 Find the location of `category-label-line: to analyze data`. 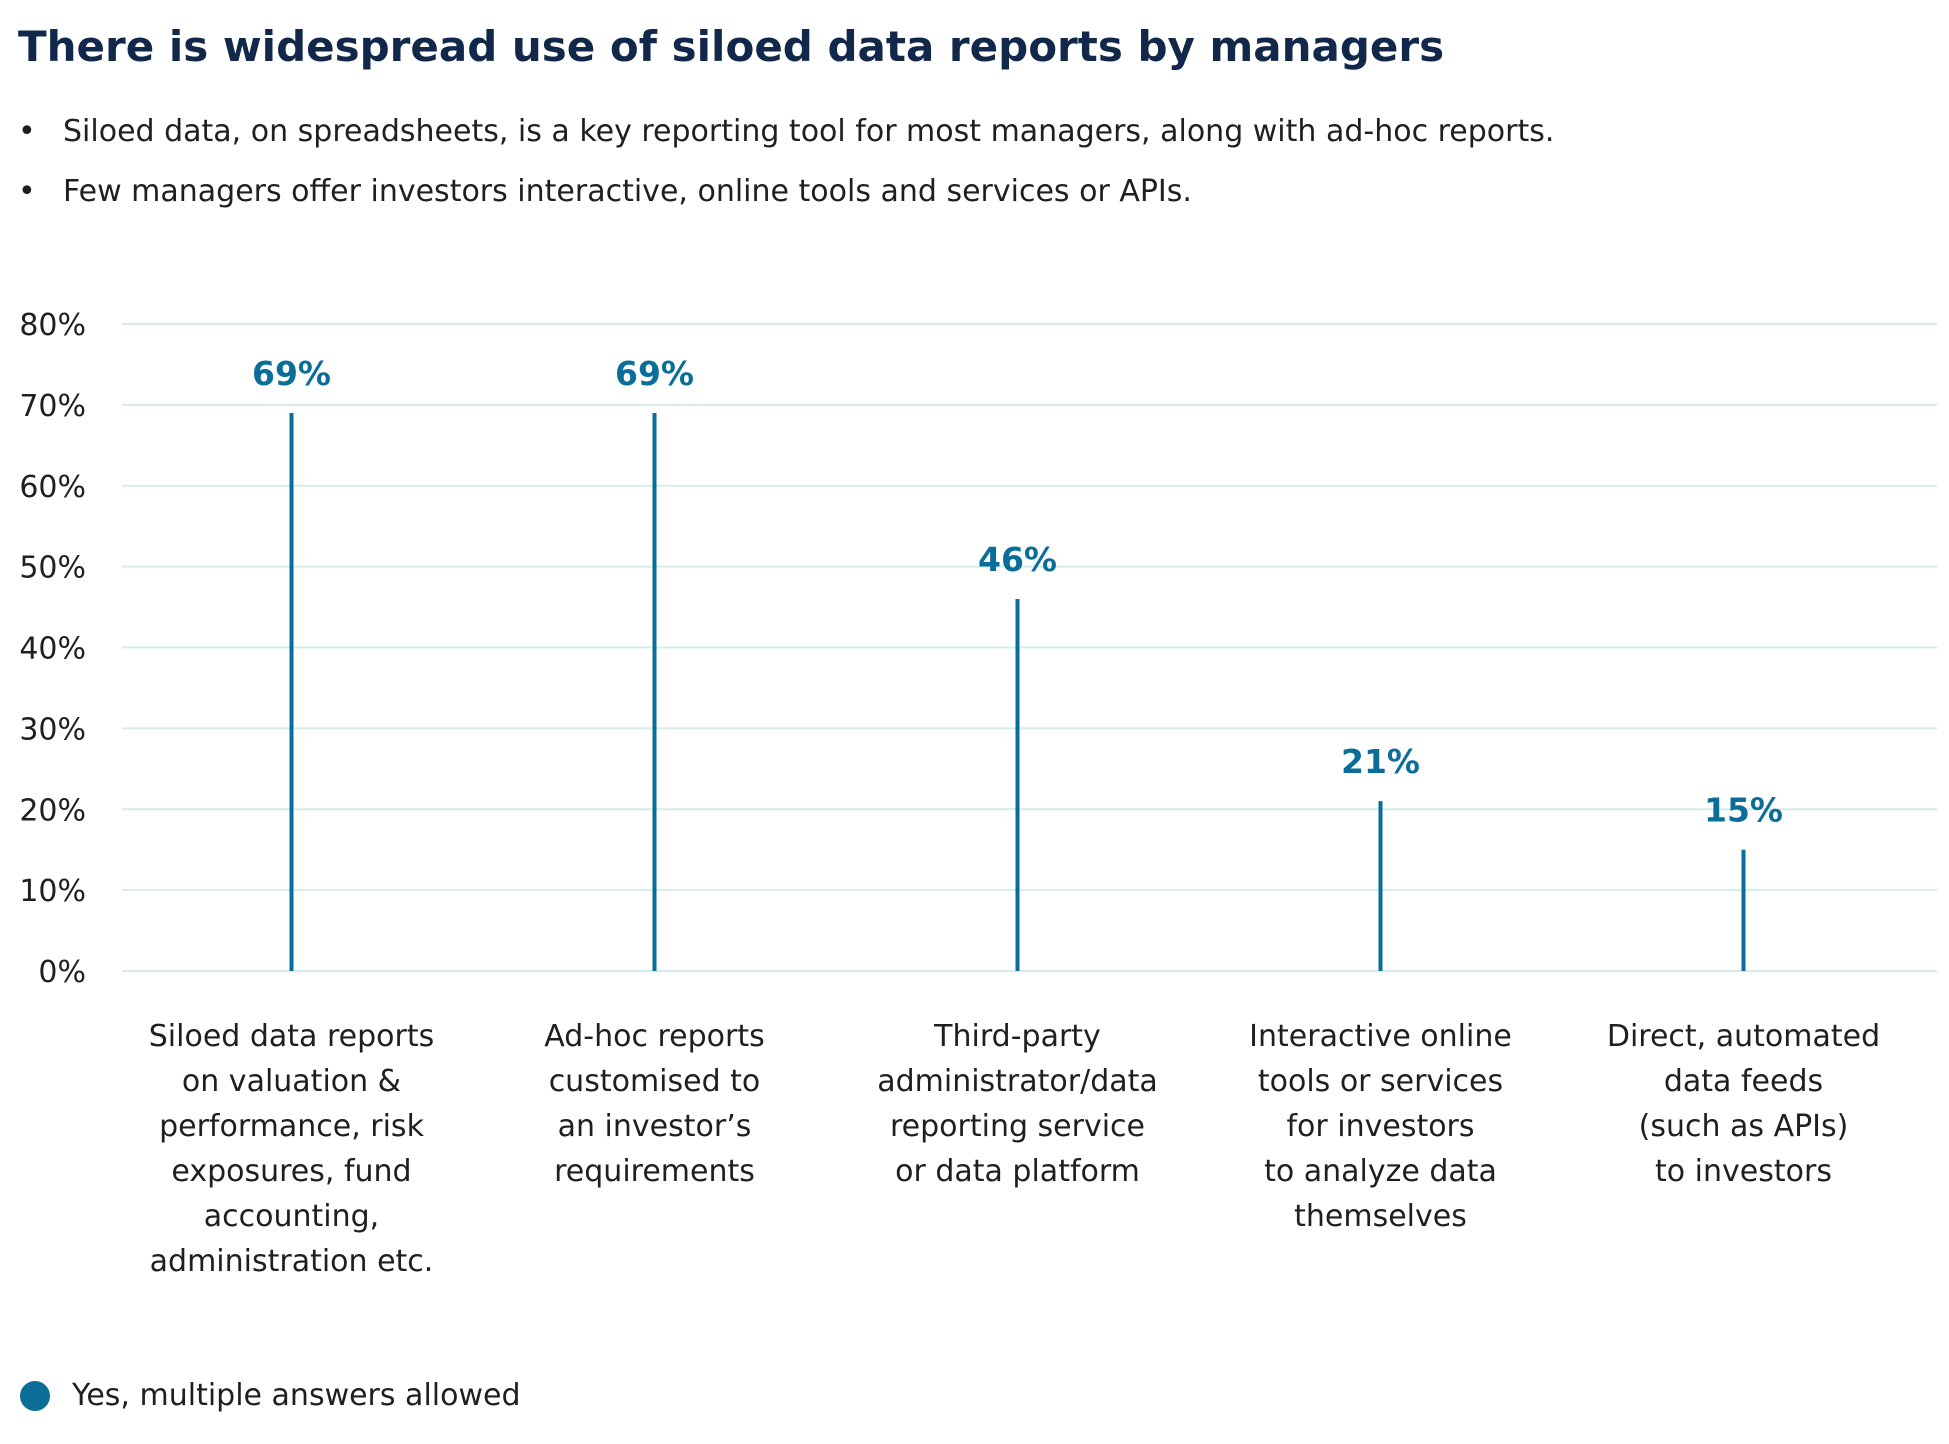

category-label-line: to analyze data is located at coordinates (1380, 1171).